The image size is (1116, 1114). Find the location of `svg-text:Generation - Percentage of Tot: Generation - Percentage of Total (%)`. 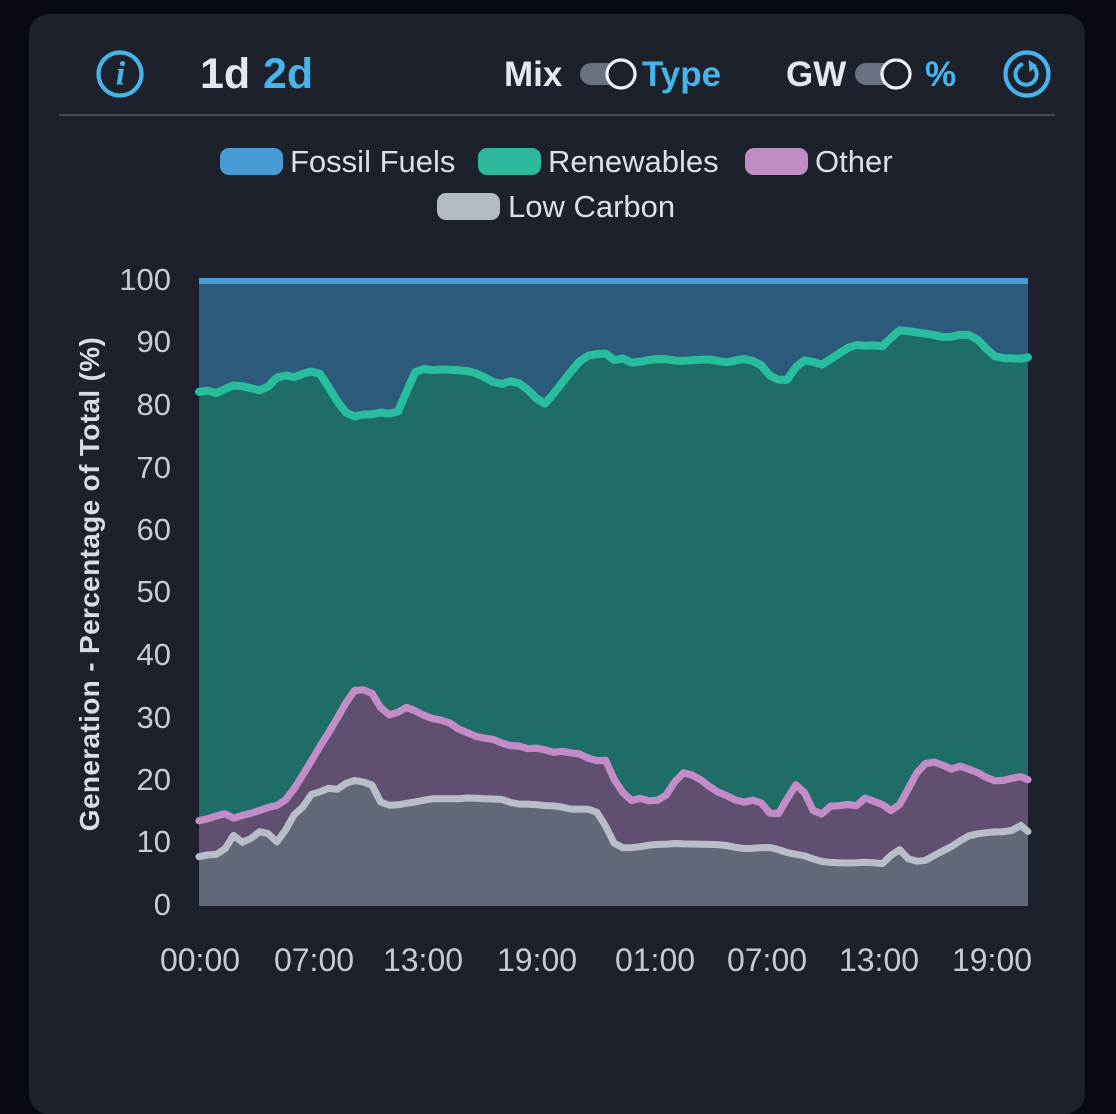

svg-text:Generation - Percentage of Tot: Generation - Percentage of Total (%) is located at coordinates (89, 584).